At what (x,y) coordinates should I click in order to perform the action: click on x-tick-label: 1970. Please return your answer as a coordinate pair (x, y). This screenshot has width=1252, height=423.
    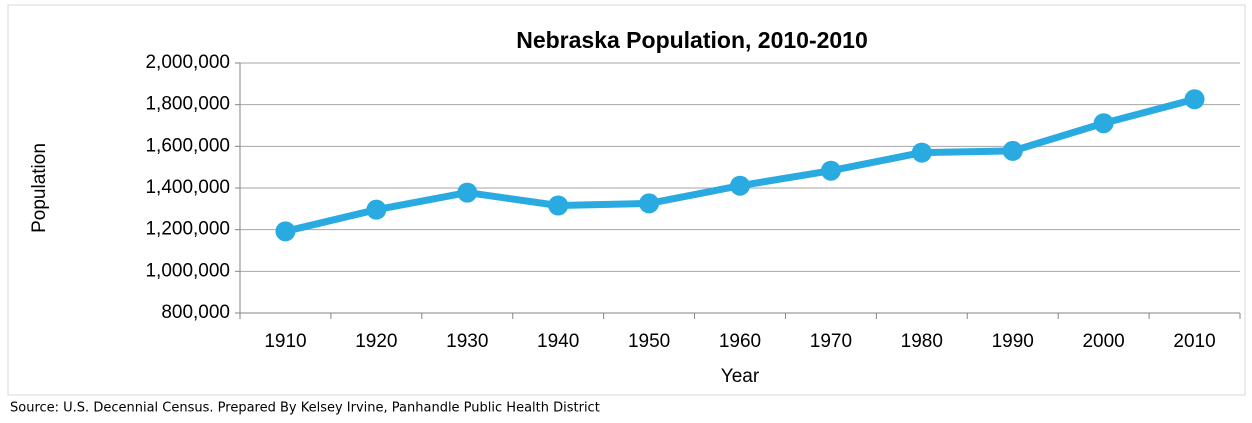
    Looking at the image, I should click on (831, 341).